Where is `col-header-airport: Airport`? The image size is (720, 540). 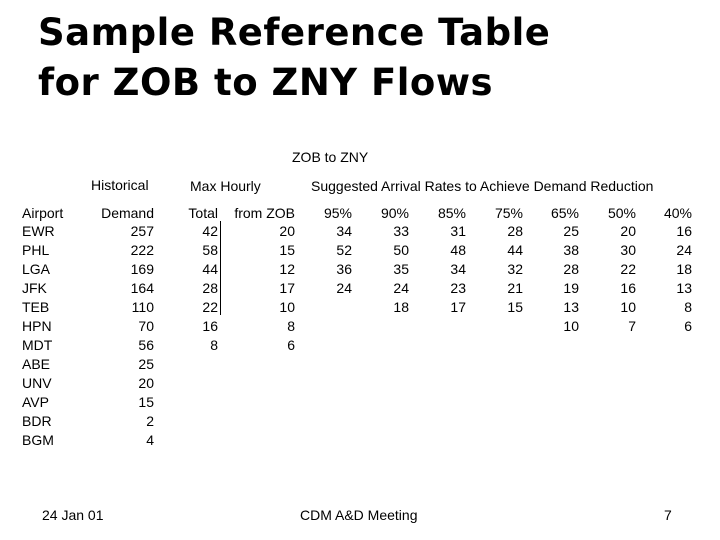
col-header-airport: Airport is located at coordinates (43, 213).